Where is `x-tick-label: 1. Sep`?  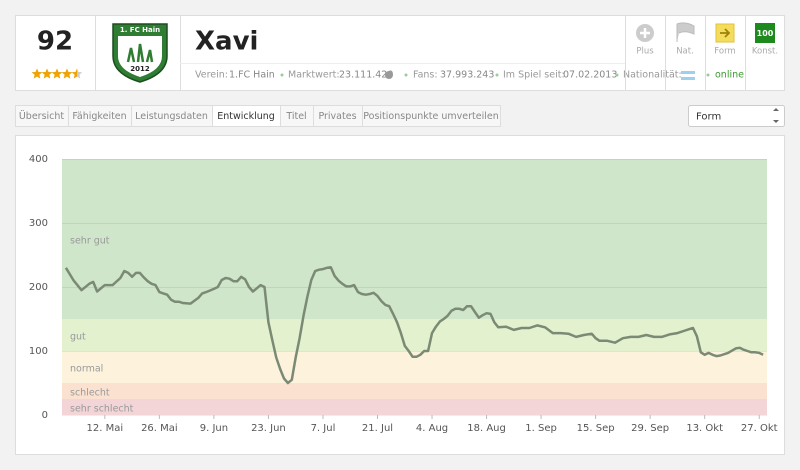
x-tick-label: 1. Sep is located at coordinates (541, 428).